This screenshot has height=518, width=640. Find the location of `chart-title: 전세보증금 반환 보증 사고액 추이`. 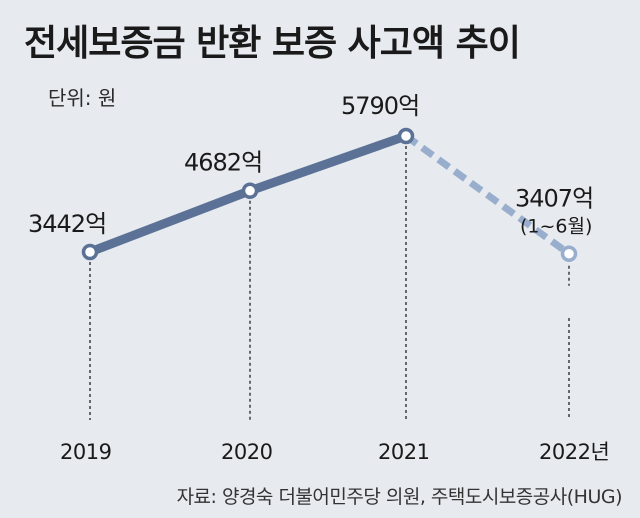

chart-title: 전세보증금 반환 보증 사고액 추이 is located at coordinates (272, 43).